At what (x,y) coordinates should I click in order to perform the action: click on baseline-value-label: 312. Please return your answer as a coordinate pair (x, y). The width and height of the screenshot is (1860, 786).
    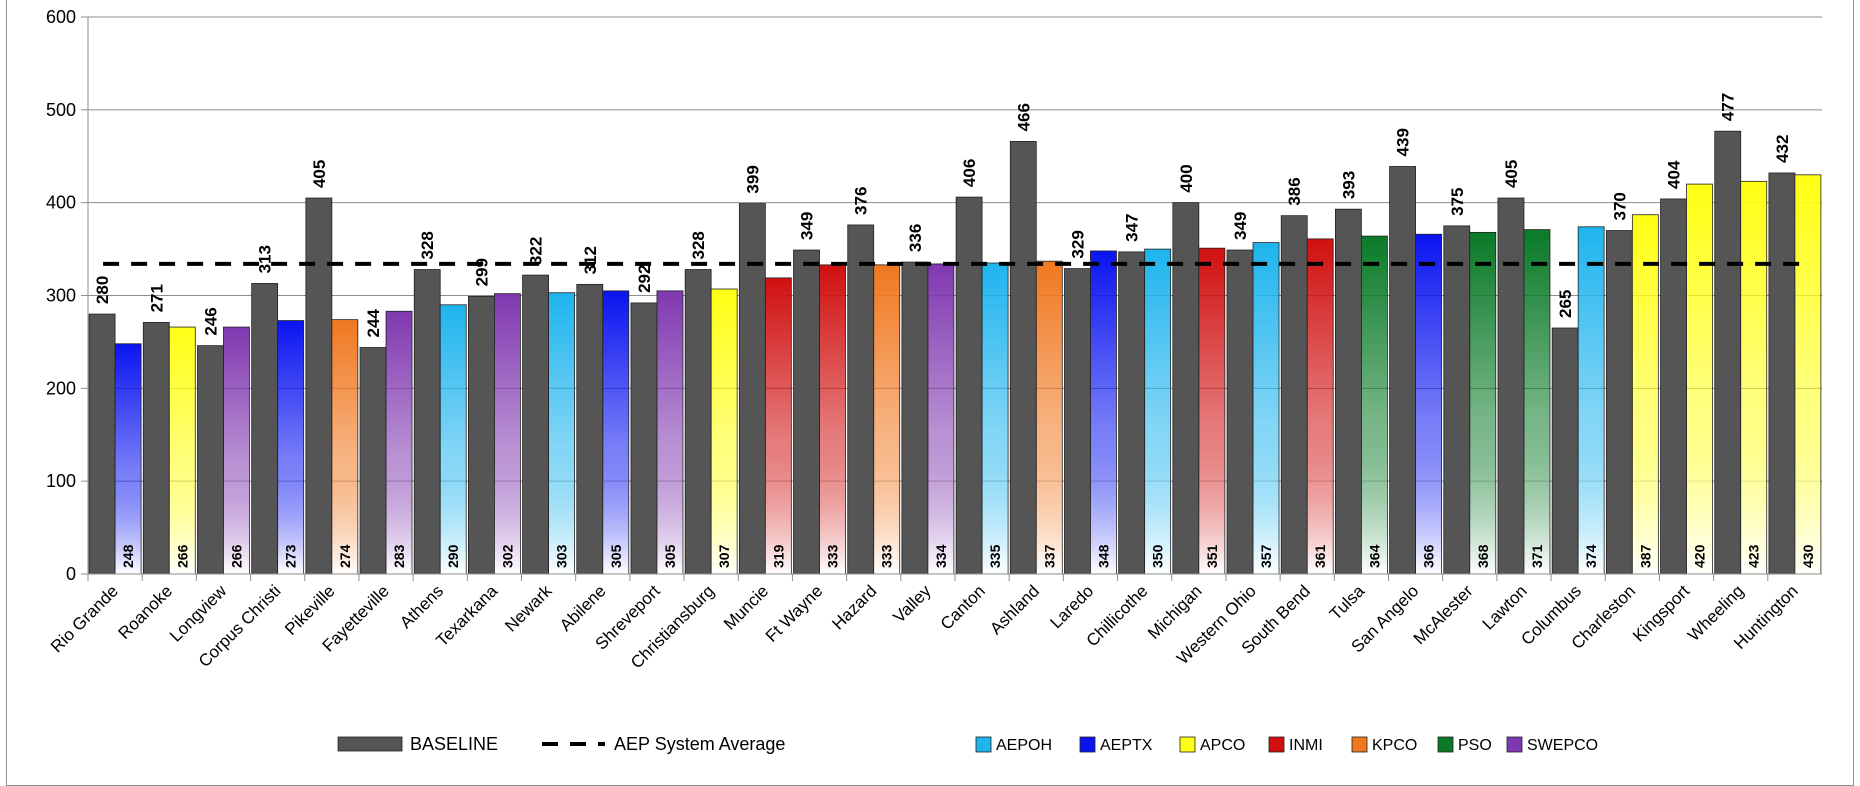
    Looking at the image, I should click on (590, 260).